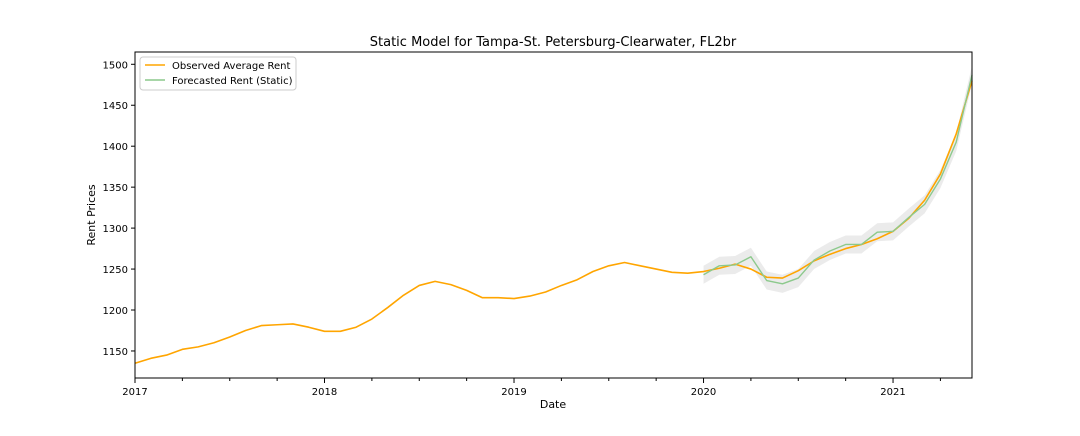 The height and width of the screenshot is (436, 1080). What do you see at coordinates (91, 215) in the screenshot?
I see `y-axis-label: Rent Prices` at bounding box center [91, 215].